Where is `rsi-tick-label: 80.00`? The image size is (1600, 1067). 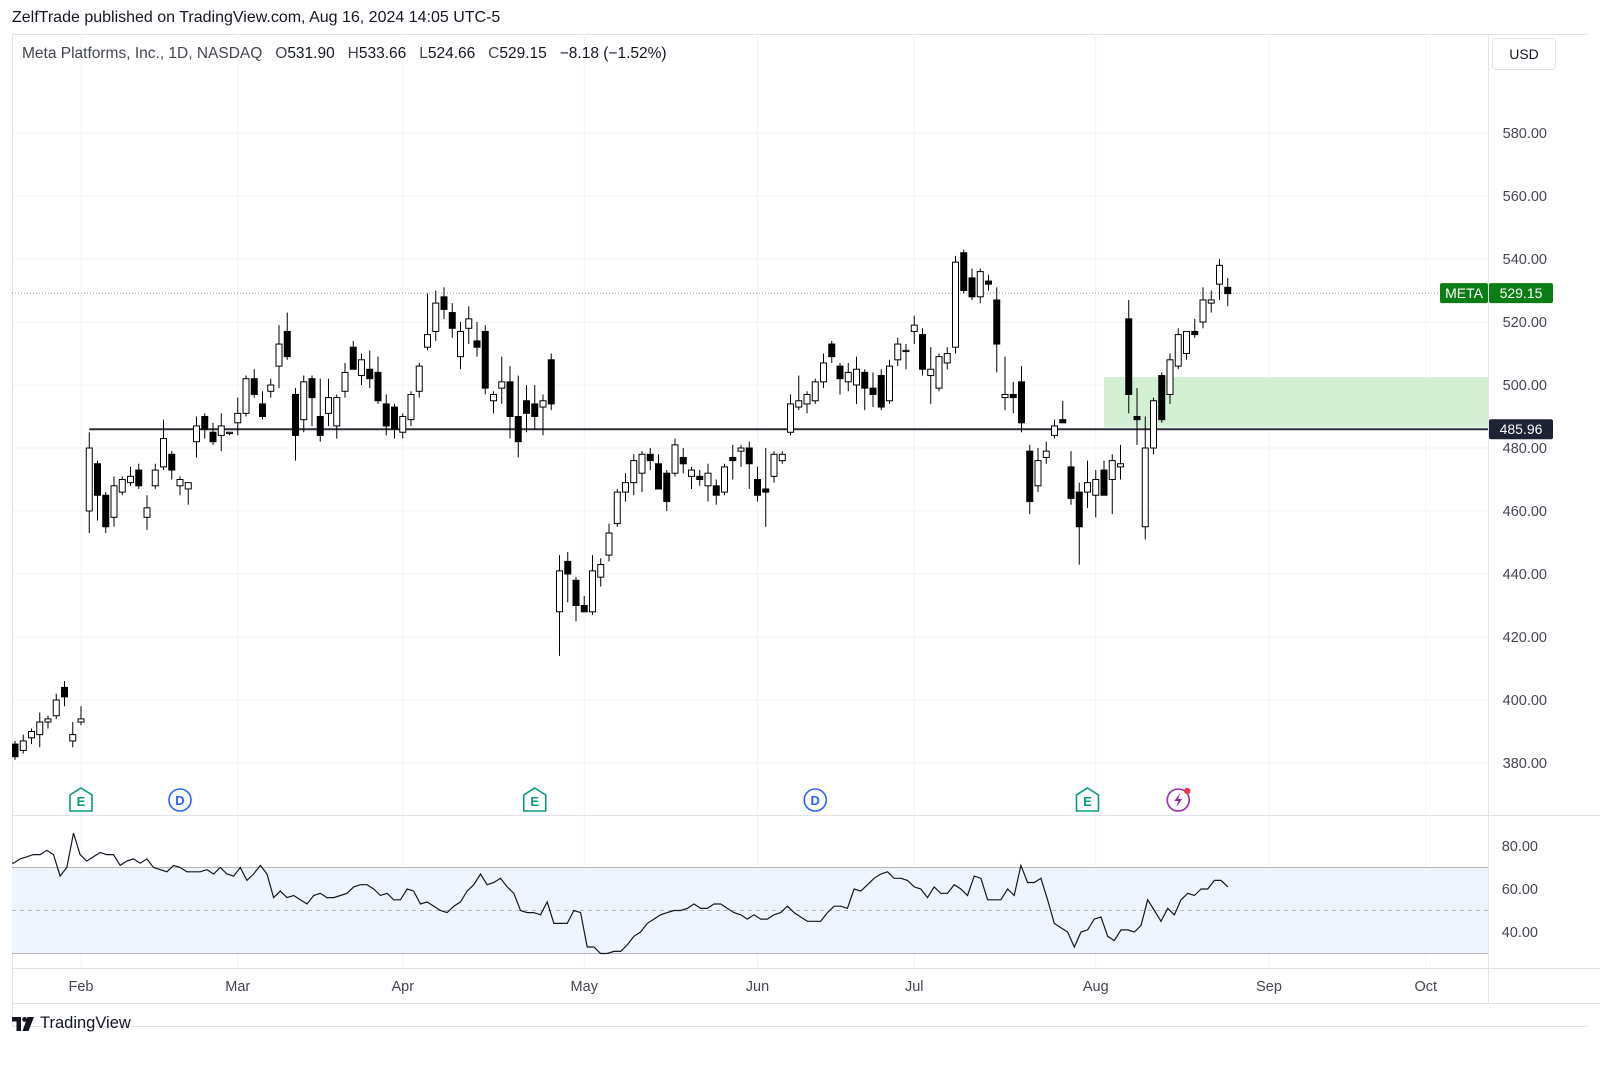
rsi-tick-label: 80.00 is located at coordinates (1520, 847).